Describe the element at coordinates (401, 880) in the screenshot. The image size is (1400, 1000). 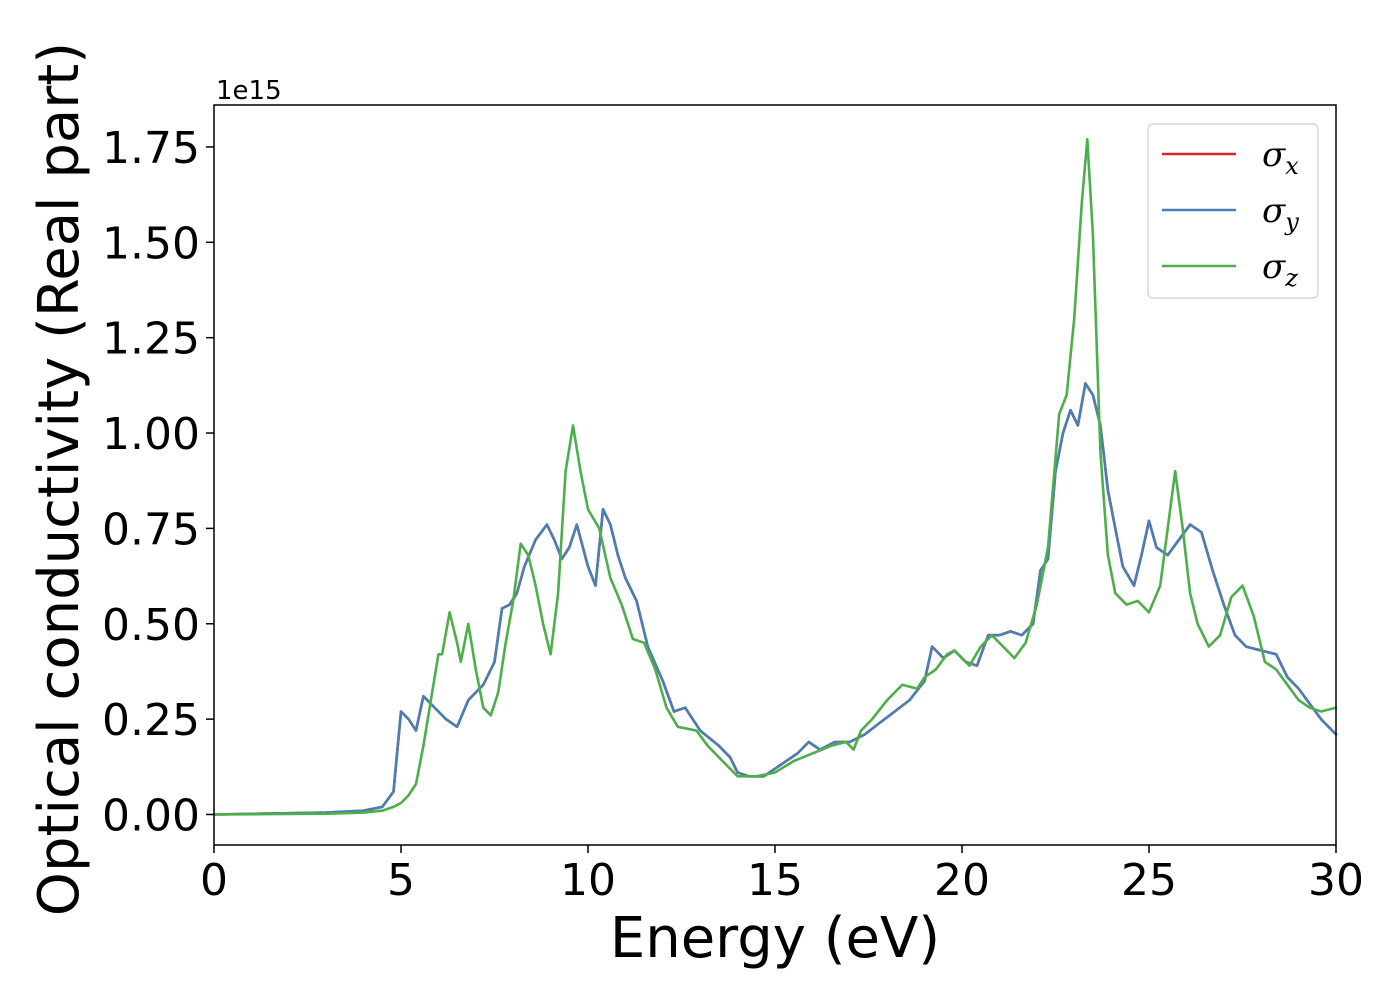
I see `x-tick-label: 5` at that location.